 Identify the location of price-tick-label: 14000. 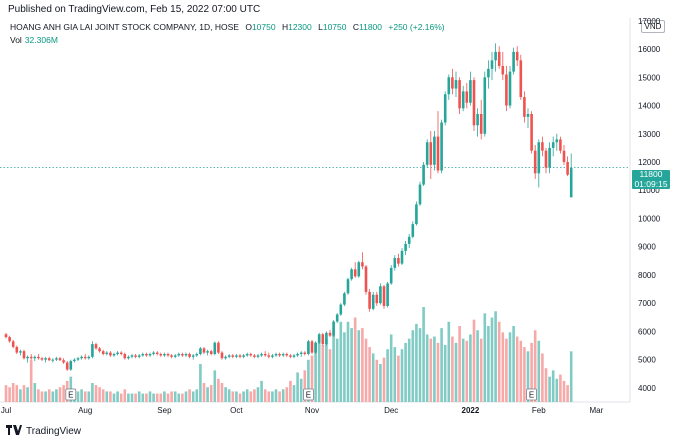
(649, 106).